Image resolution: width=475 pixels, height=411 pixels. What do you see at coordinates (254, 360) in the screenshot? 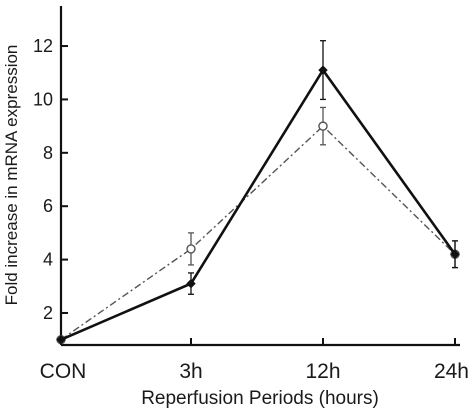
I see `x-axis-ticks: CON 3h 12h 24h` at bounding box center [254, 360].